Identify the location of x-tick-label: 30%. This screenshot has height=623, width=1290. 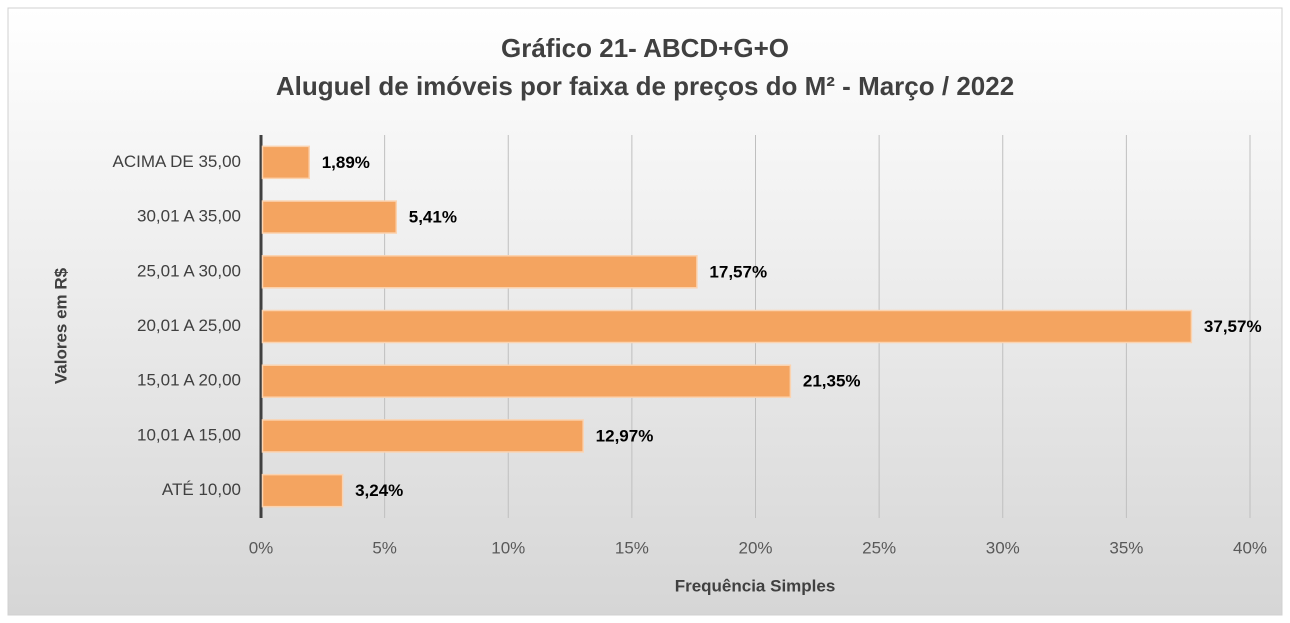
(1003, 547).